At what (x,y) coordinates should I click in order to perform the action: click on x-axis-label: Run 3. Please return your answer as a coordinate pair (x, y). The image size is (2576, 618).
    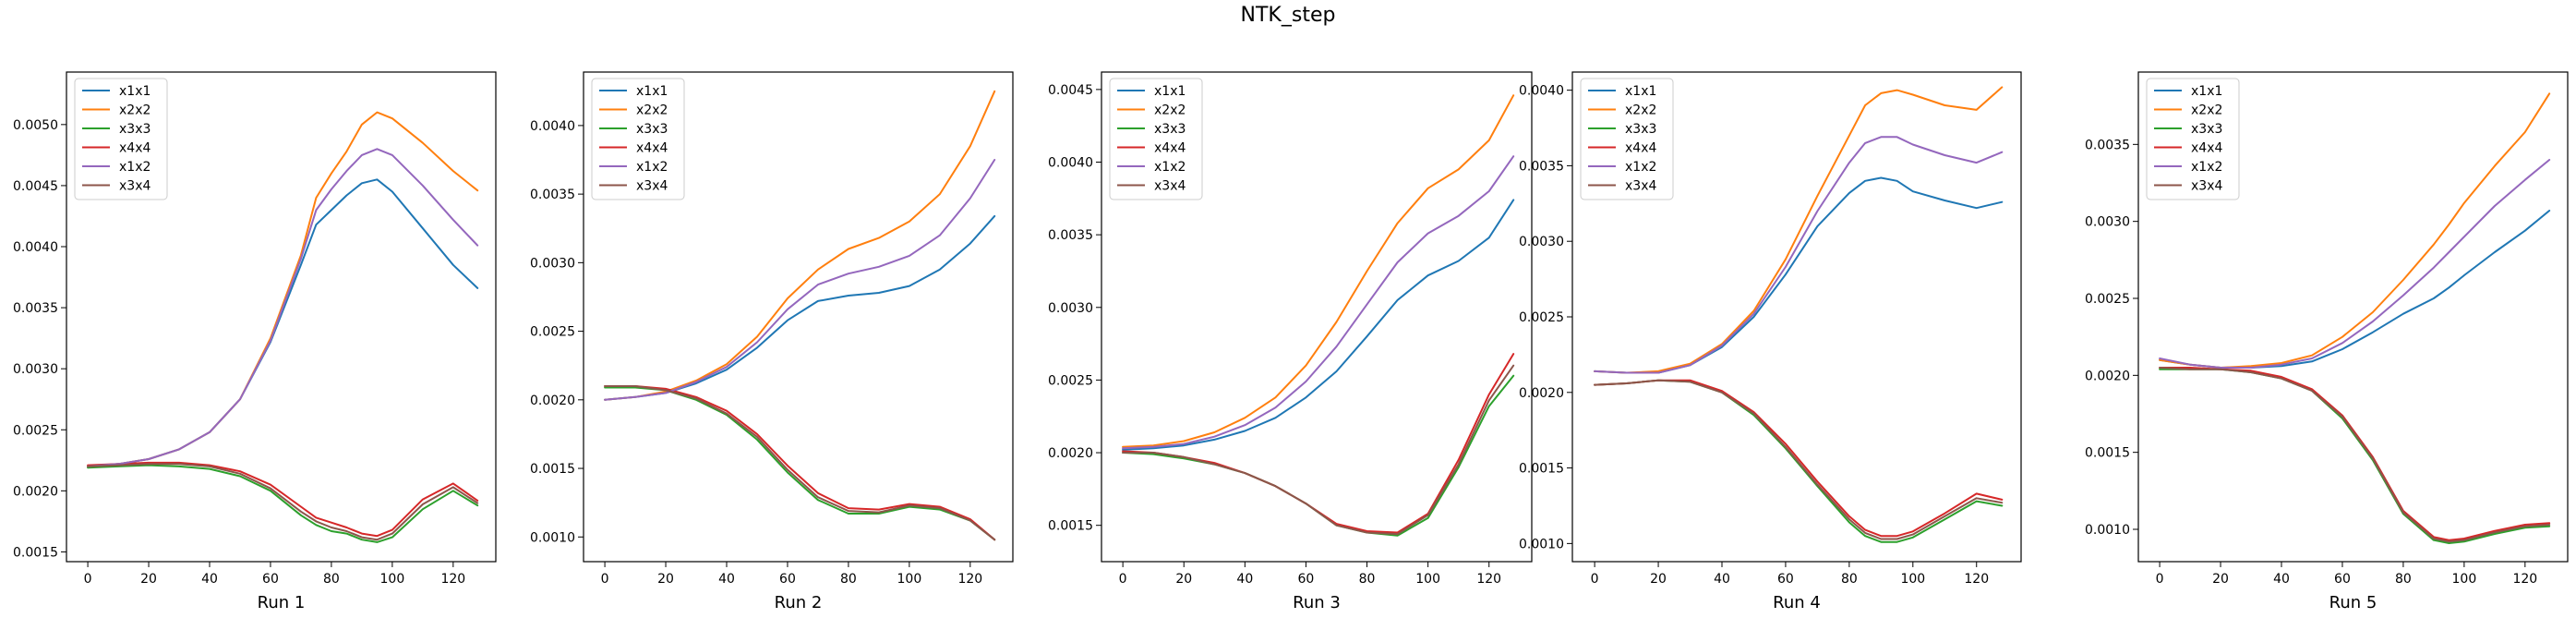
    Looking at the image, I should click on (1317, 602).